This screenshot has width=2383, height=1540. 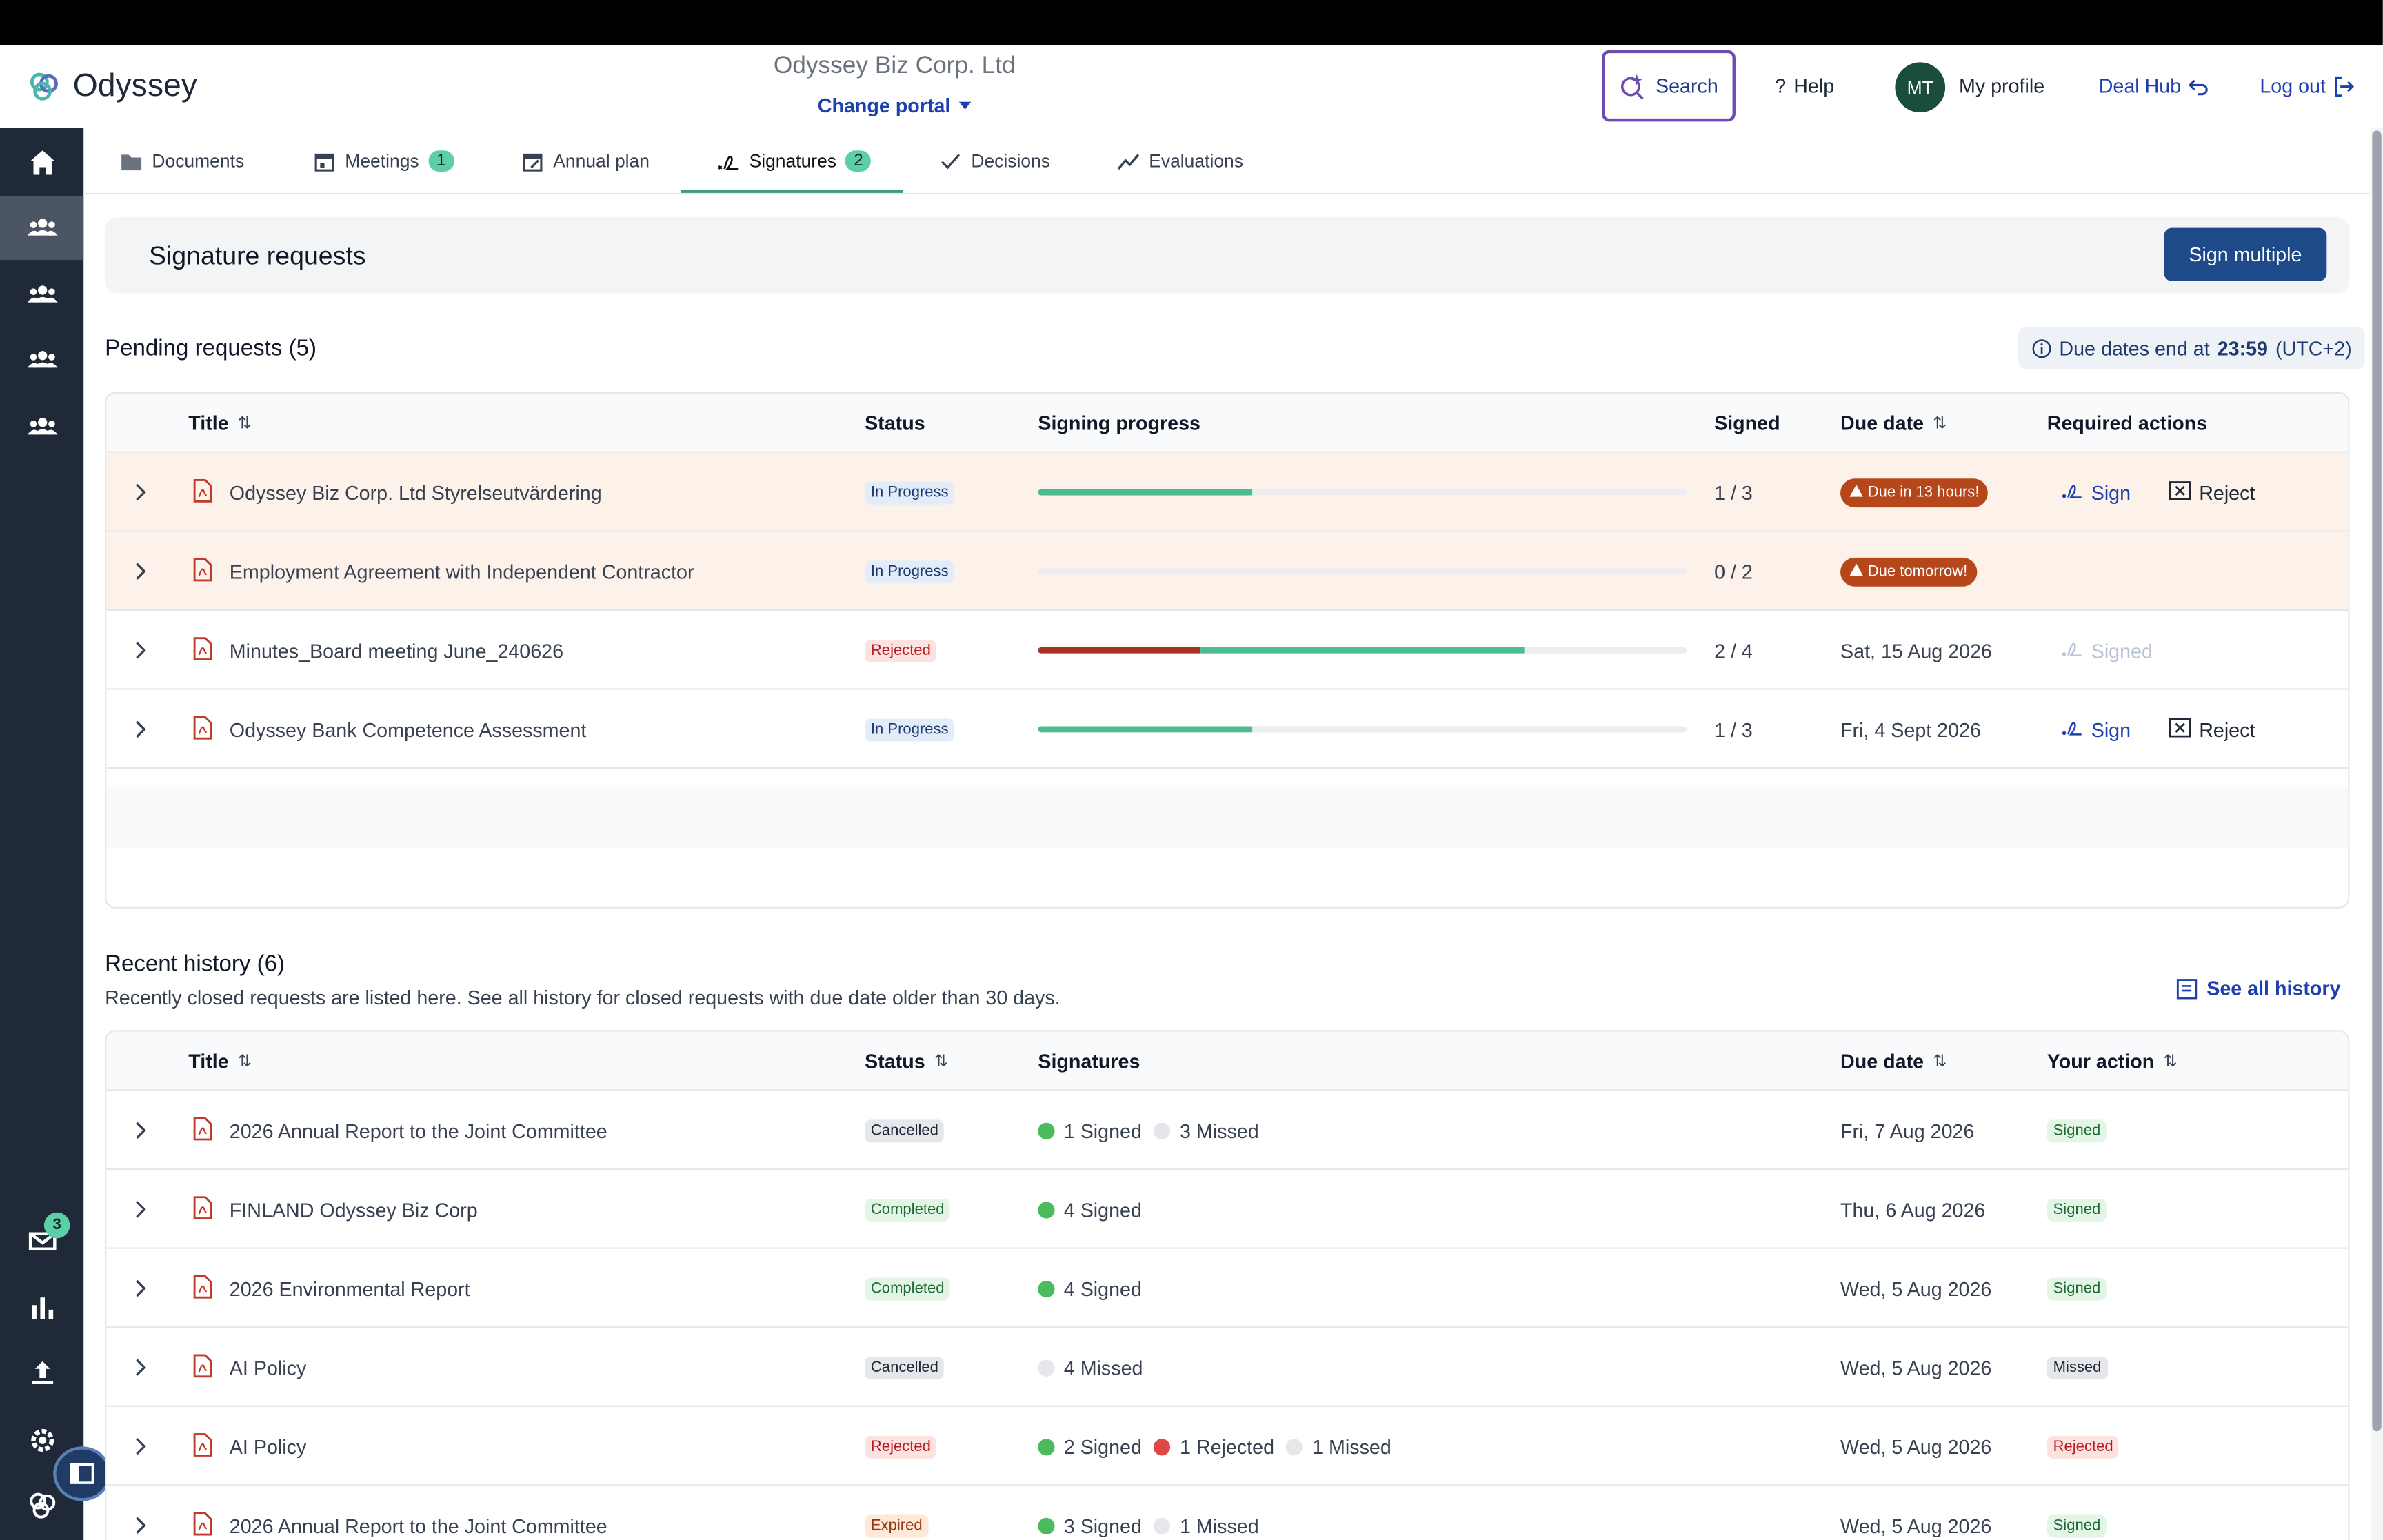 I want to click on status-cell: Completed, so click(x=908, y=1209).